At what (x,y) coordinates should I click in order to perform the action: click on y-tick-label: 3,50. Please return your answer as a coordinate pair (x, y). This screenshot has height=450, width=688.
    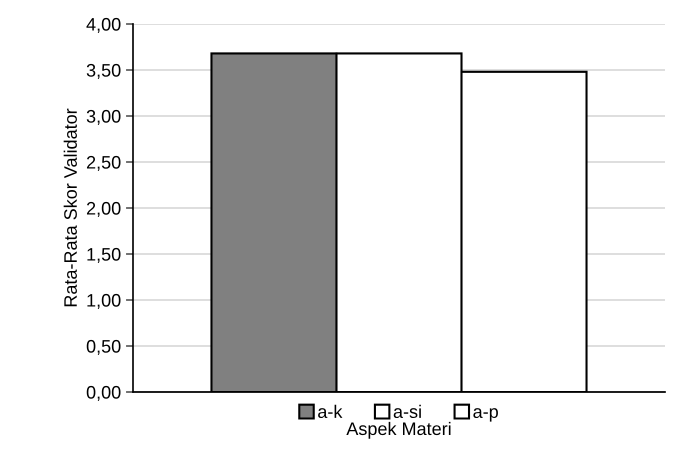
    Looking at the image, I should click on (103, 71).